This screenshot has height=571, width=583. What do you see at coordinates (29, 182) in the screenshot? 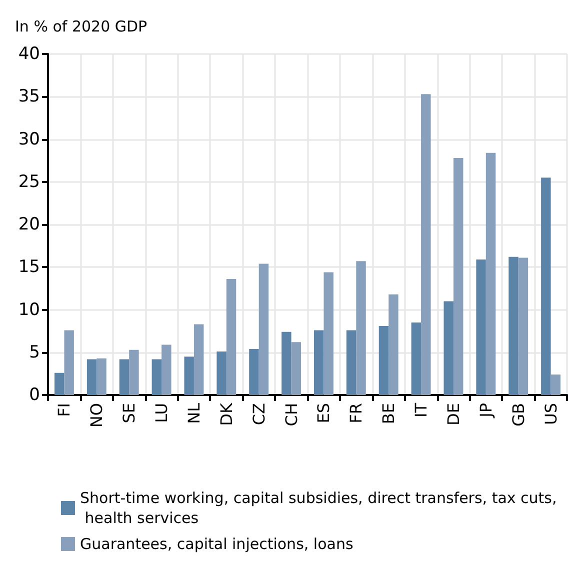
I see `y-tick-label: 25` at bounding box center [29, 182].